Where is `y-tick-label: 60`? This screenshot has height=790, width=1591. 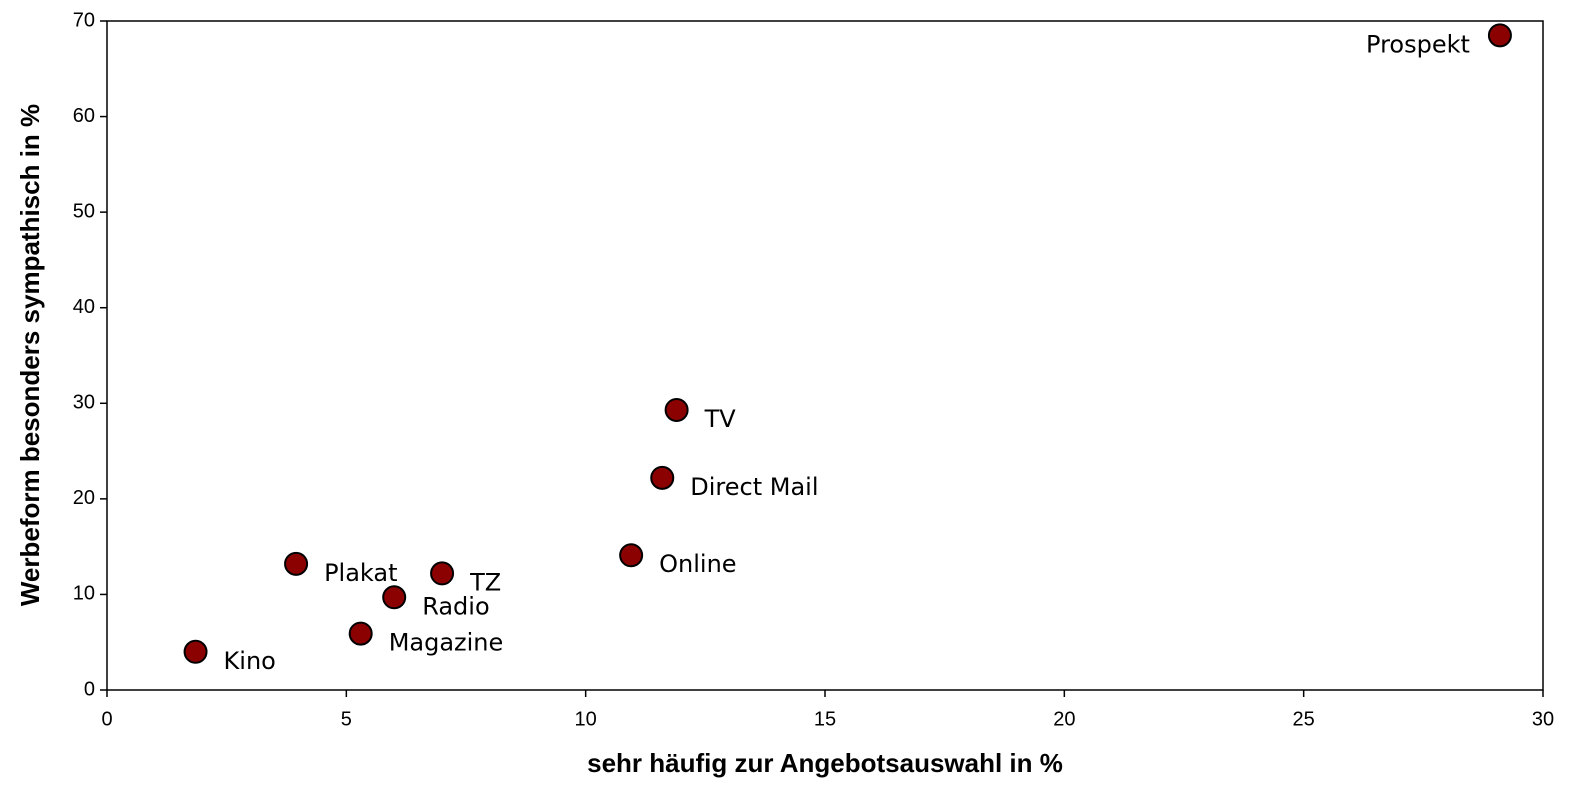
y-tick-label: 60 is located at coordinates (84, 116).